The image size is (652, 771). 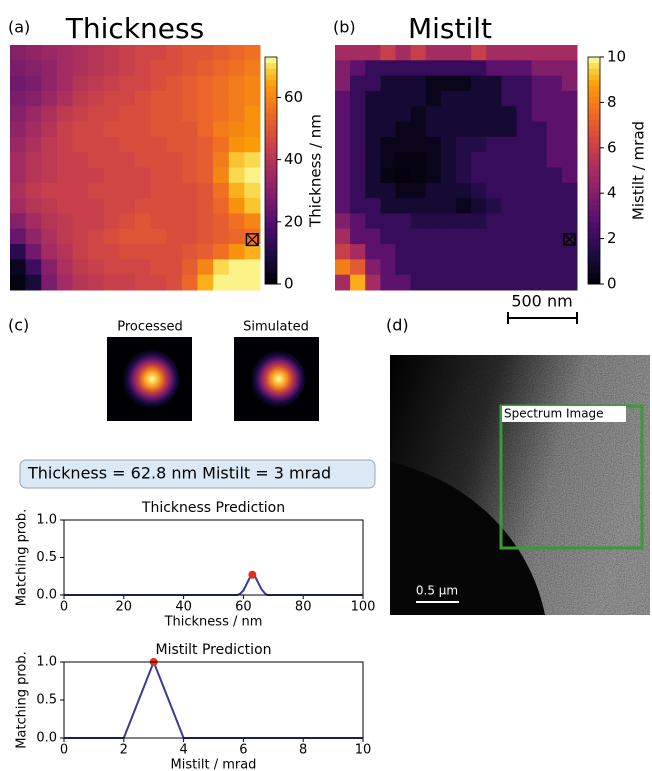 What do you see at coordinates (46, 520) in the screenshot?
I see `y-tick-label: 1.0` at bounding box center [46, 520].